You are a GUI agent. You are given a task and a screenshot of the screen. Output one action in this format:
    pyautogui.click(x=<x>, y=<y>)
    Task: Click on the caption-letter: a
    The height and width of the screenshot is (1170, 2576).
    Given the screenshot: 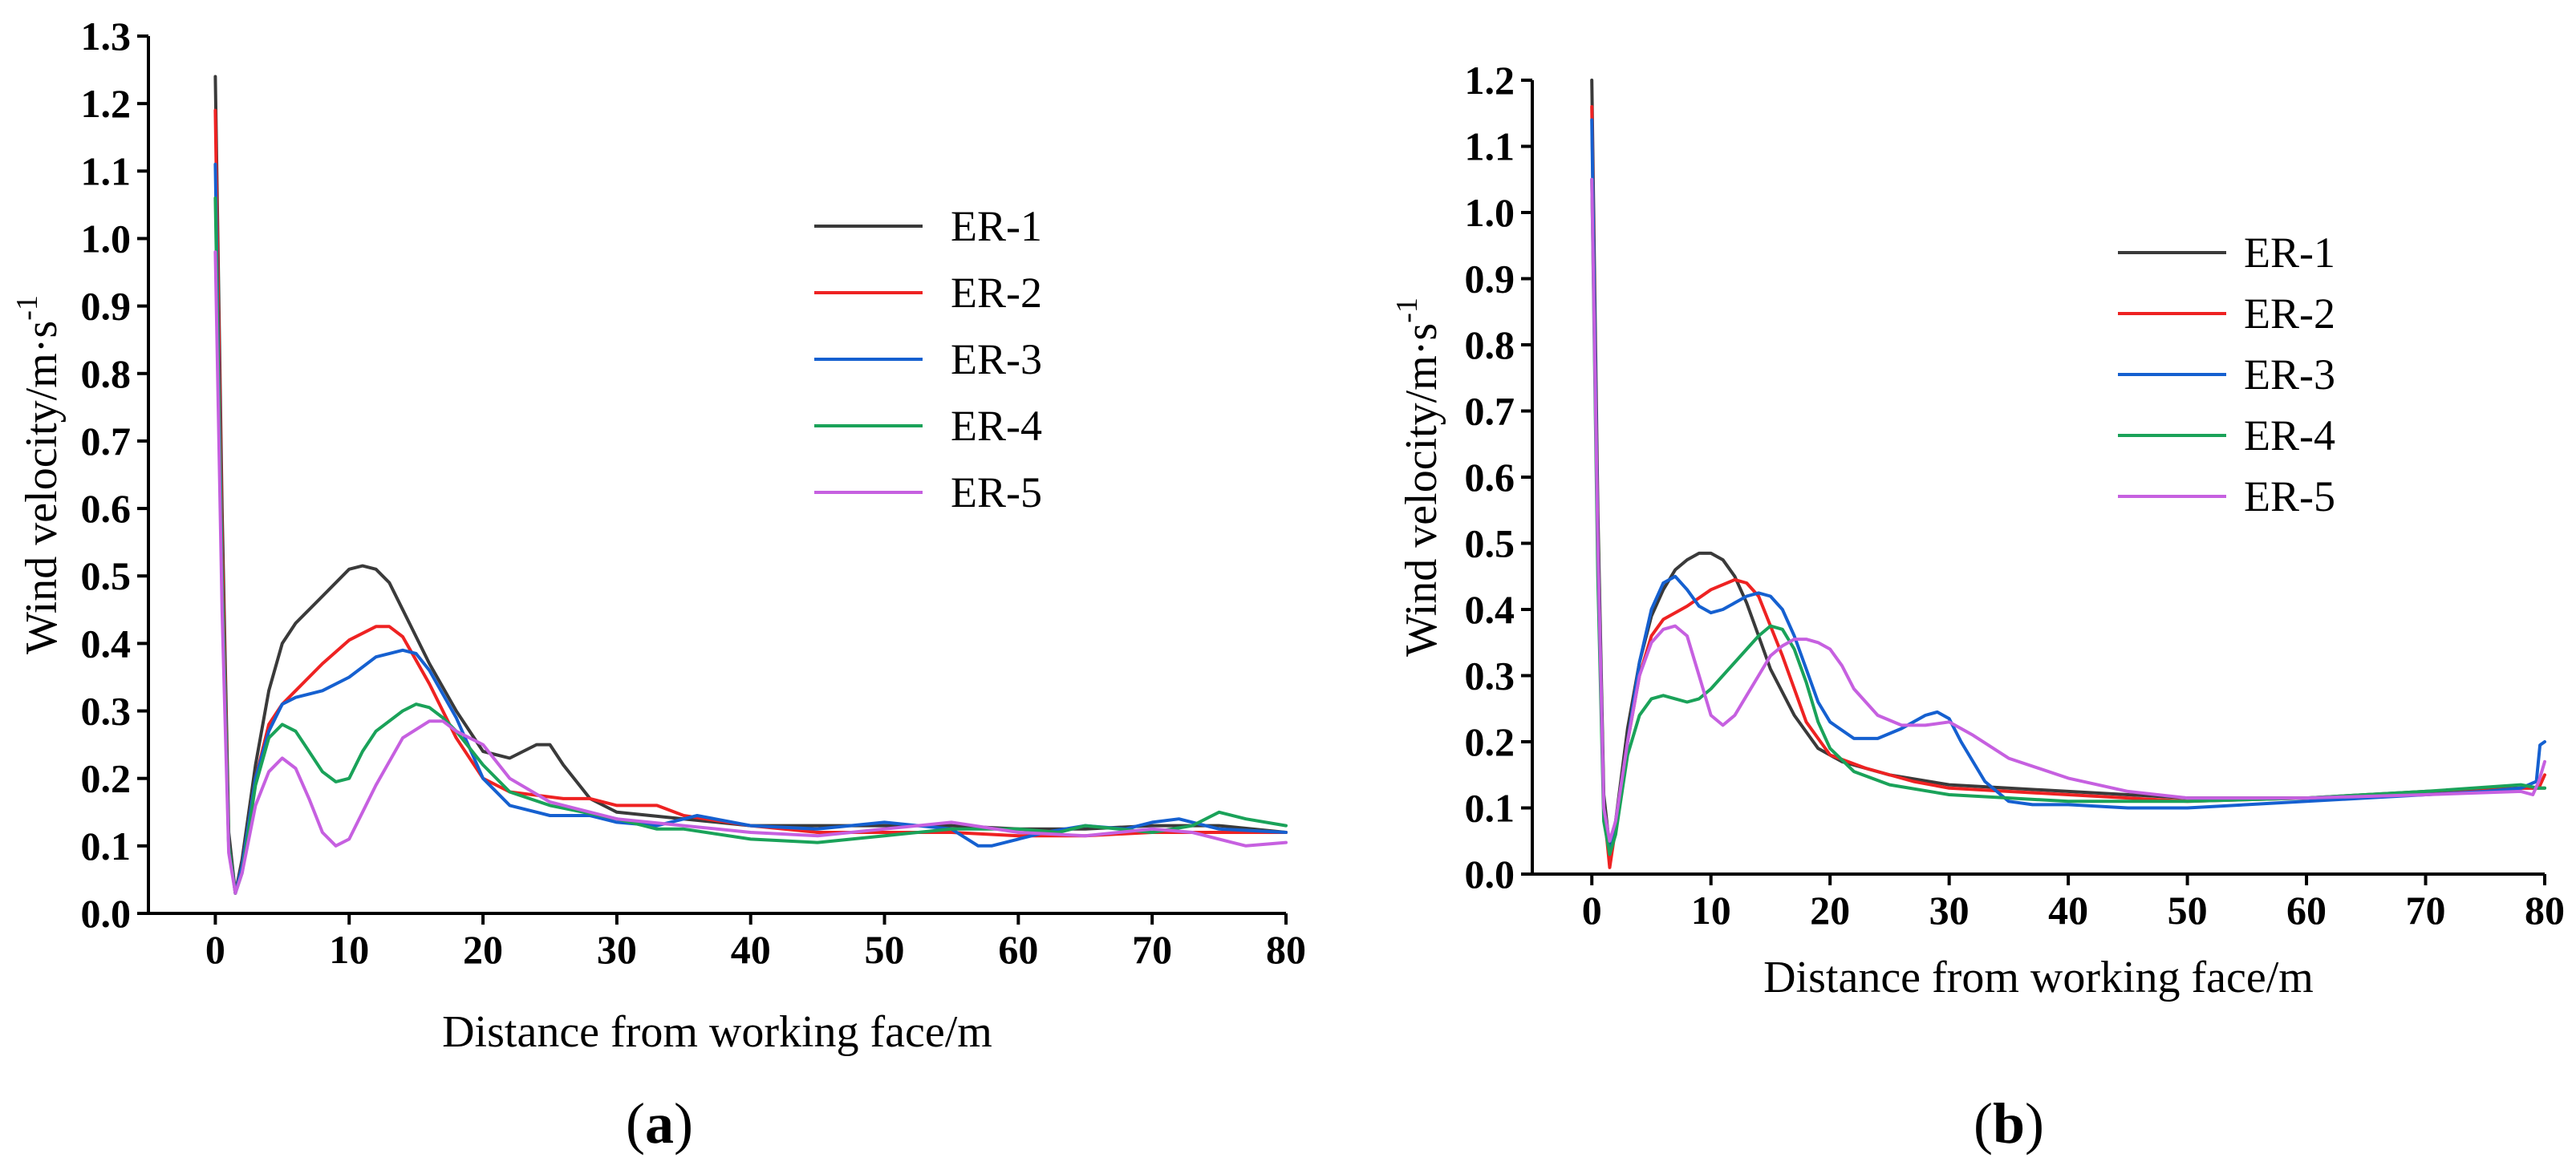 What is the action you would take?
    pyautogui.click(x=659, y=1123)
    